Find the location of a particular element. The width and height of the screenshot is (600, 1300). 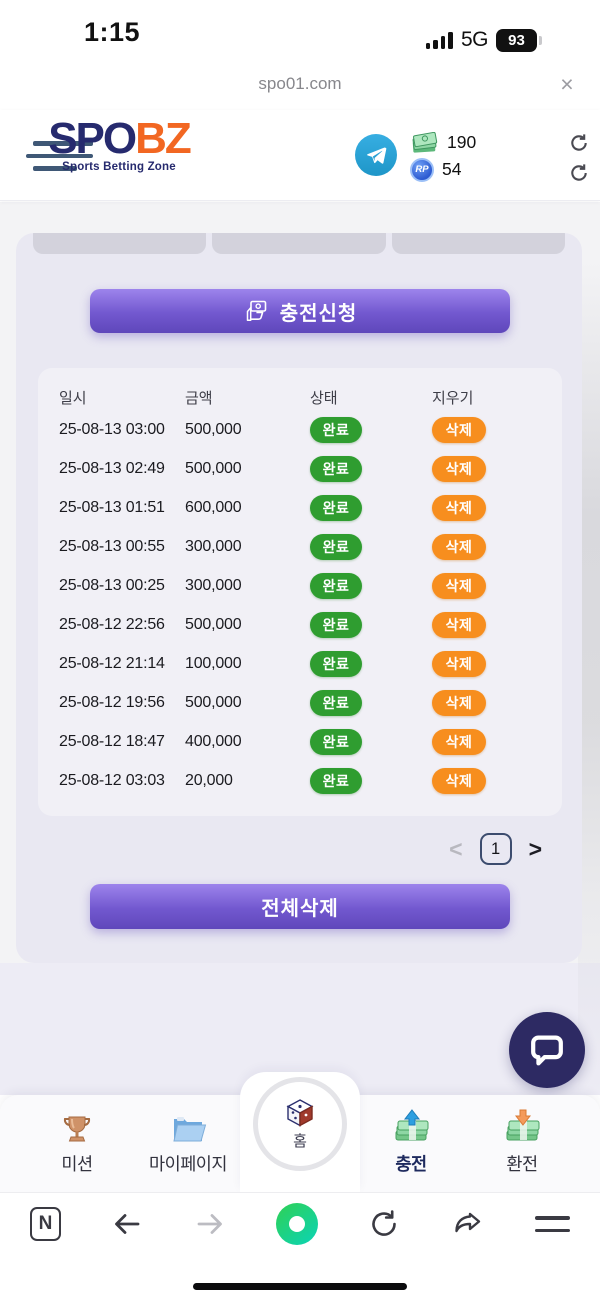

row-amount: 600,000 is located at coordinates (213, 507).